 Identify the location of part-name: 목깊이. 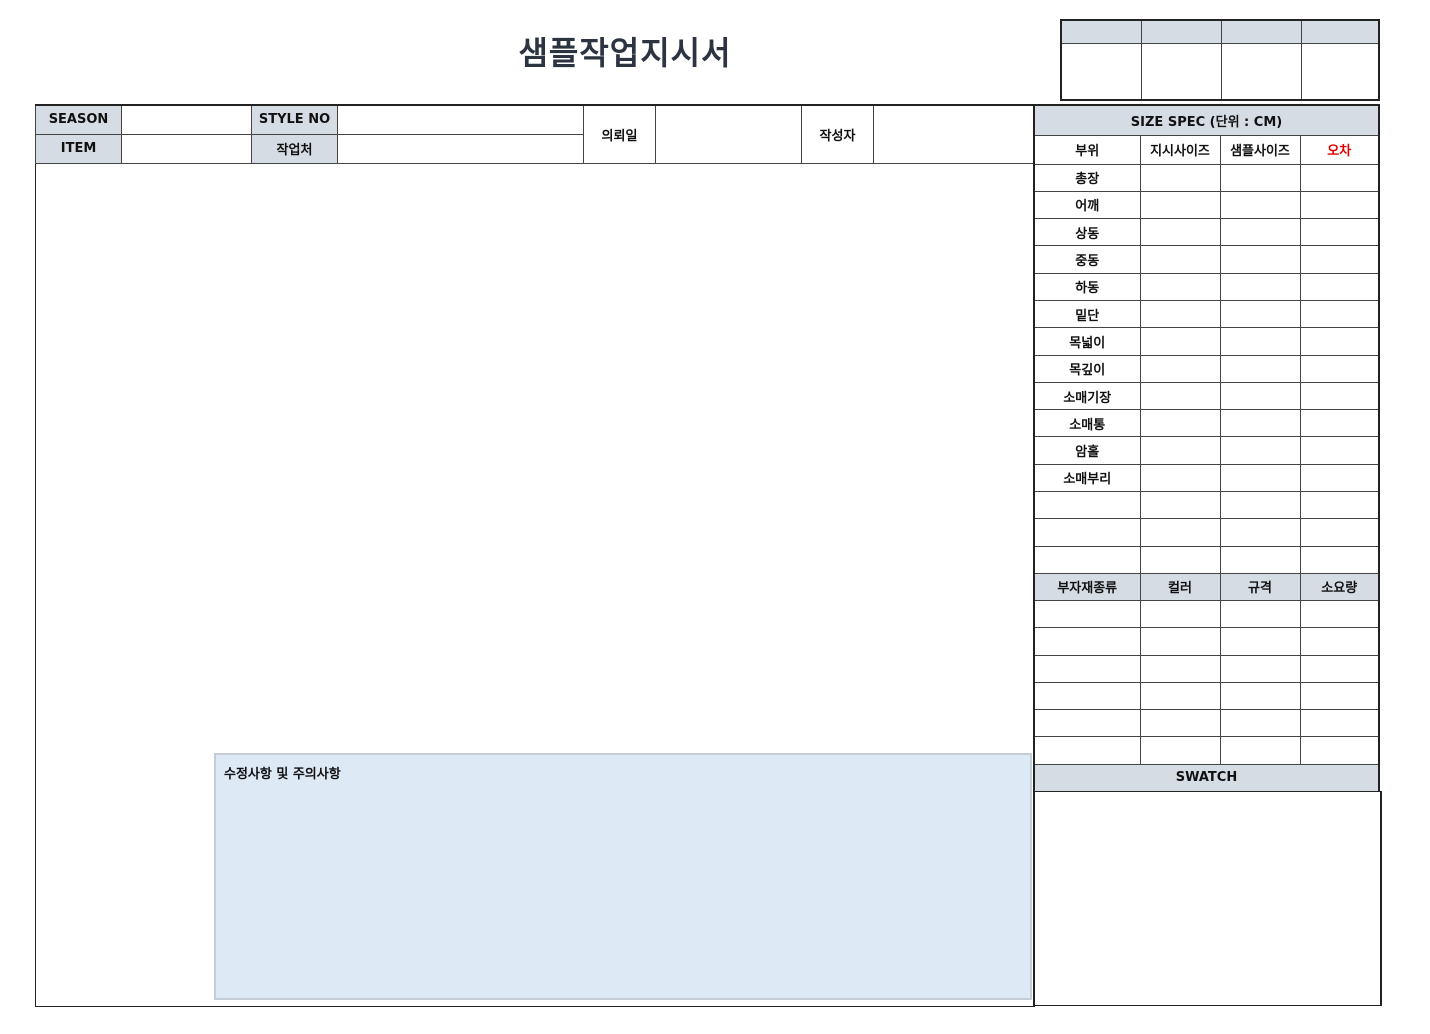
(1087, 368).